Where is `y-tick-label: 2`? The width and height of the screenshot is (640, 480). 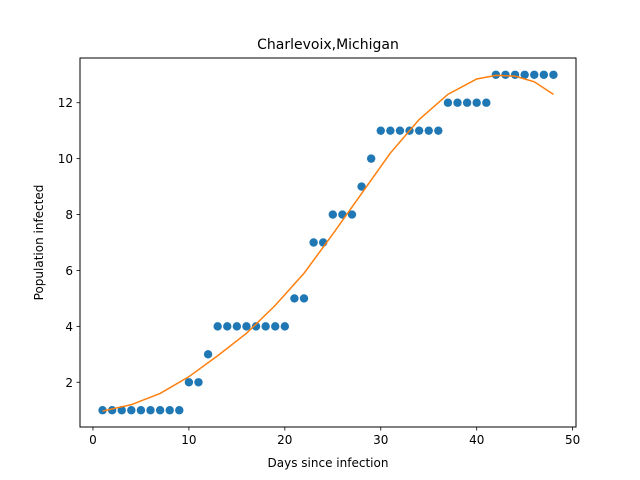 y-tick-label: 2 is located at coordinates (69, 383).